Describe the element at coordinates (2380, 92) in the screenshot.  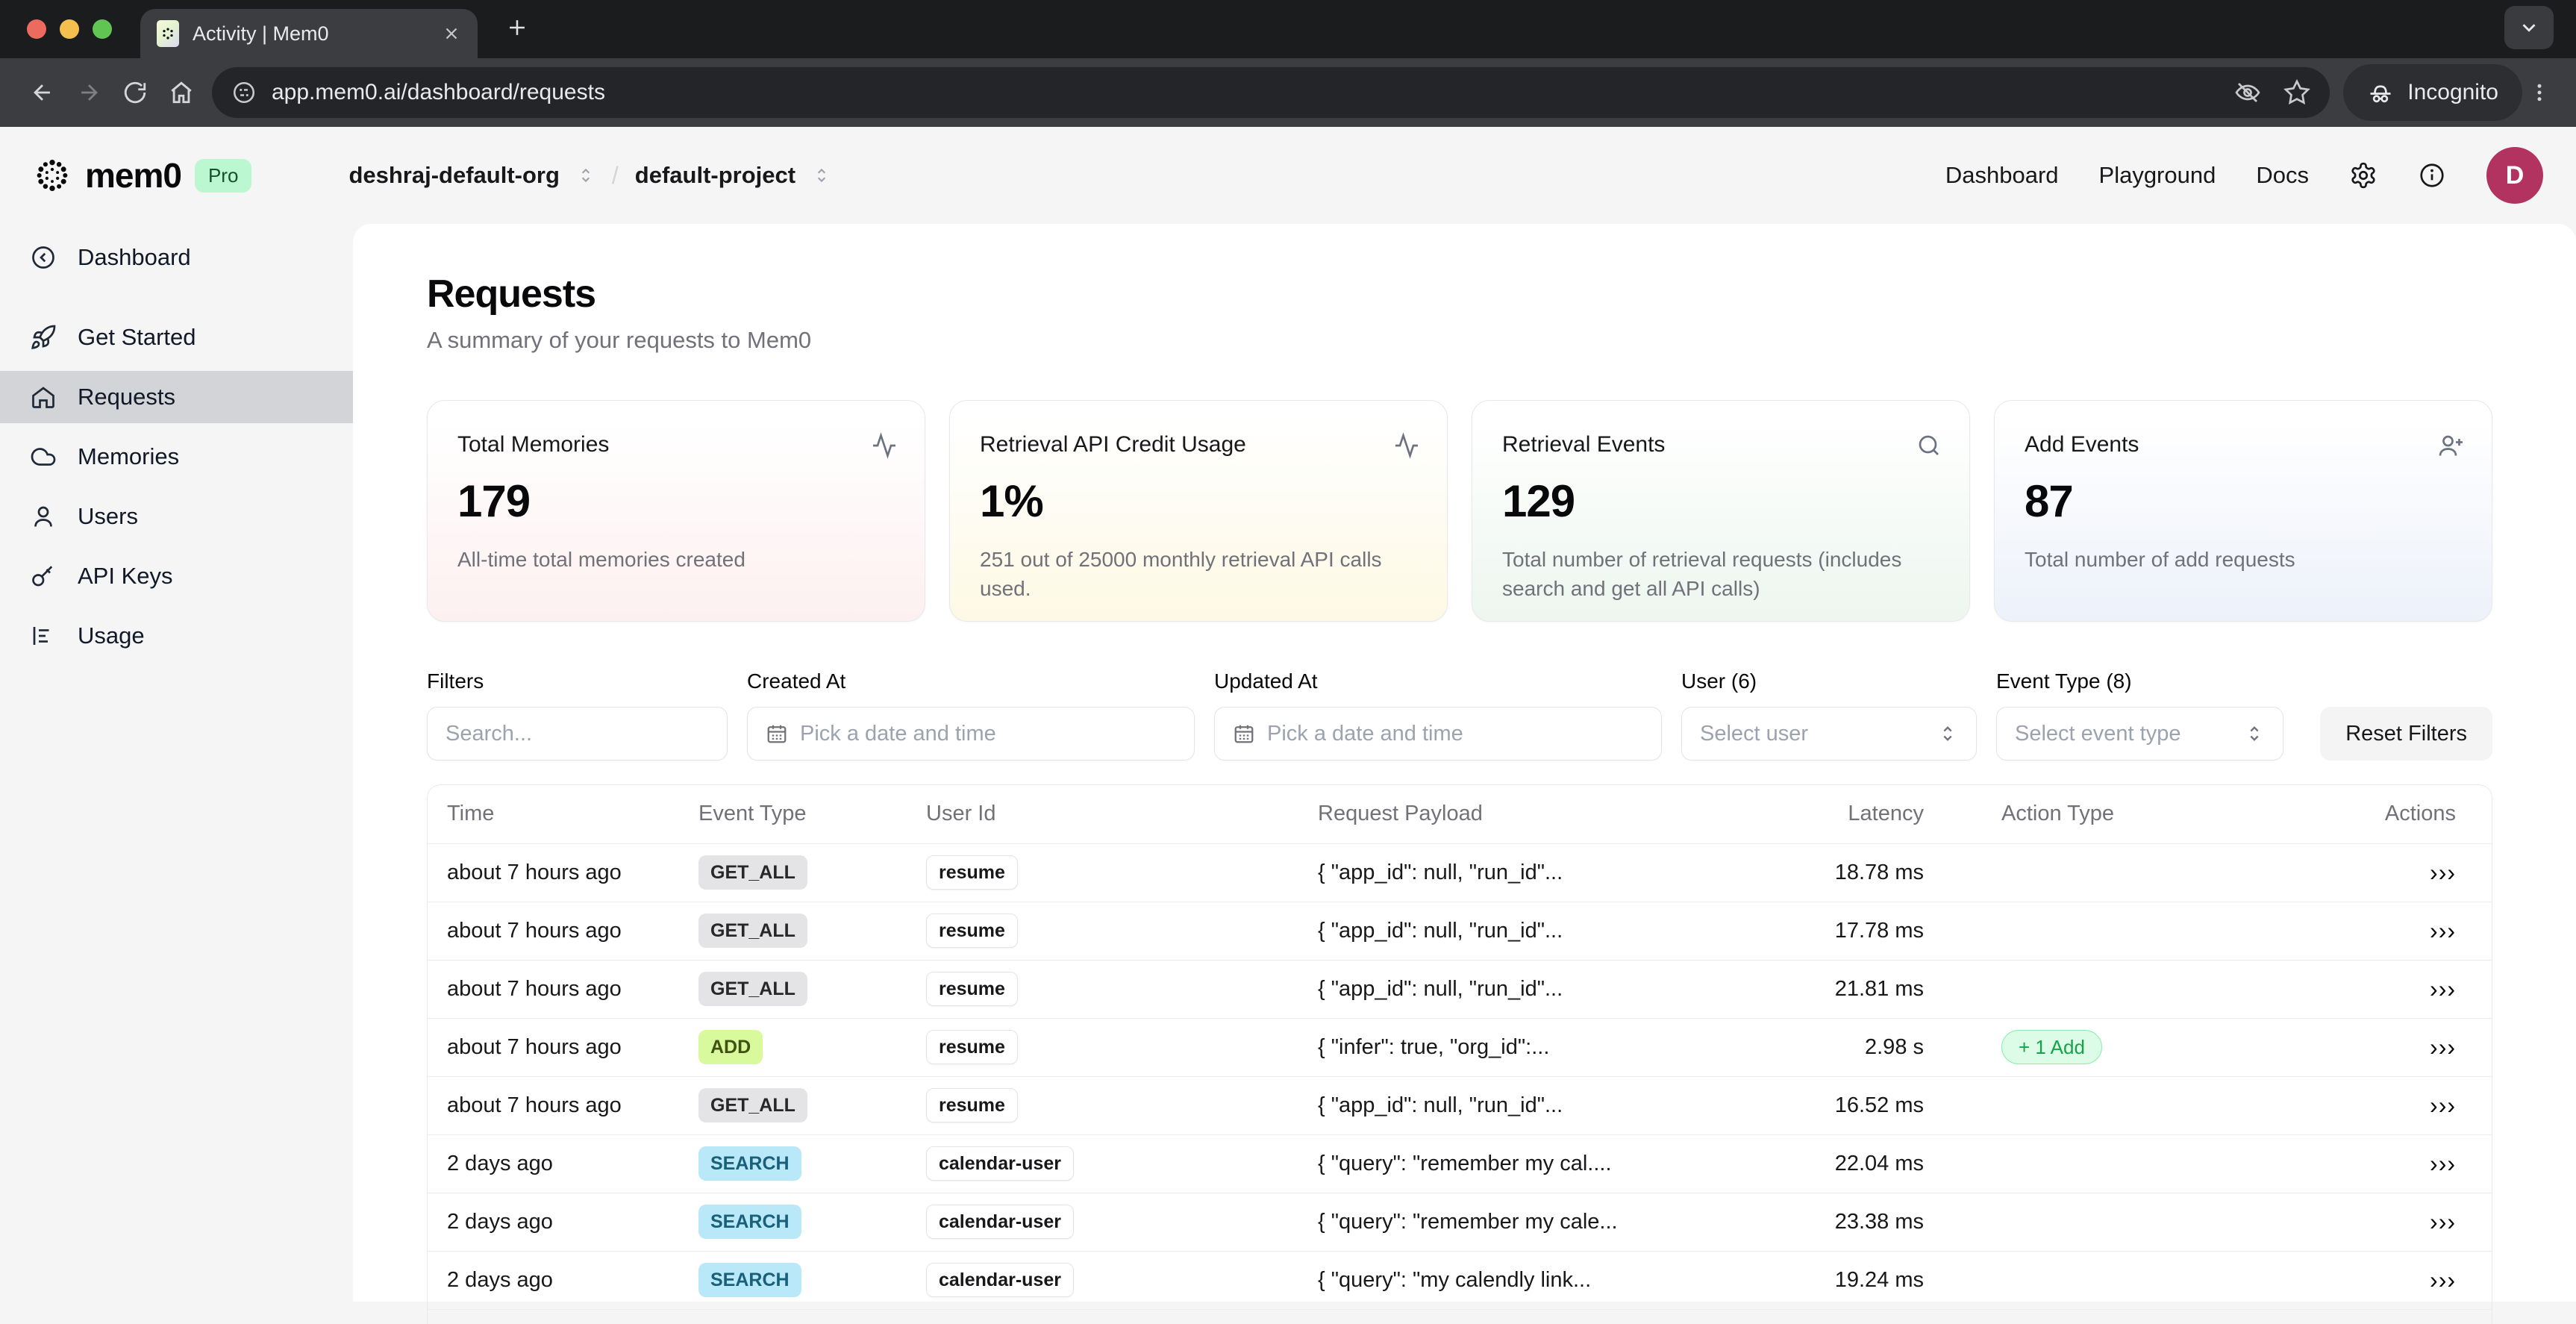
I see `incognito-icon` at that location.